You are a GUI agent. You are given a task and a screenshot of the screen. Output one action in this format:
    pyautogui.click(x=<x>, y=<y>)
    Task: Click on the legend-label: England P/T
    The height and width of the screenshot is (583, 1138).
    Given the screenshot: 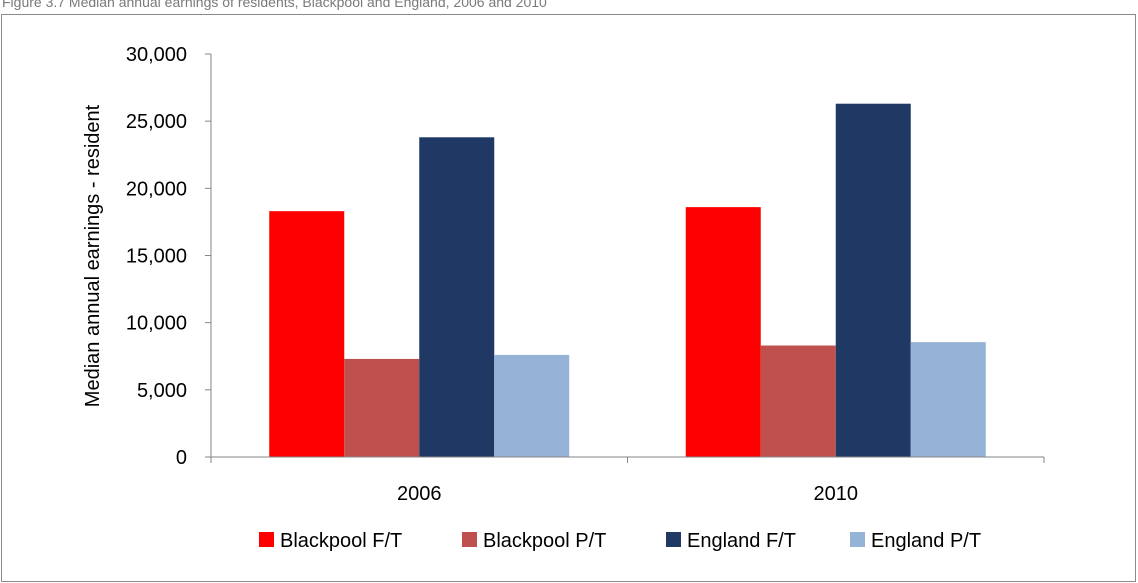 What is the action you would take?
    pyautogui.click(x=926, y=541)
    